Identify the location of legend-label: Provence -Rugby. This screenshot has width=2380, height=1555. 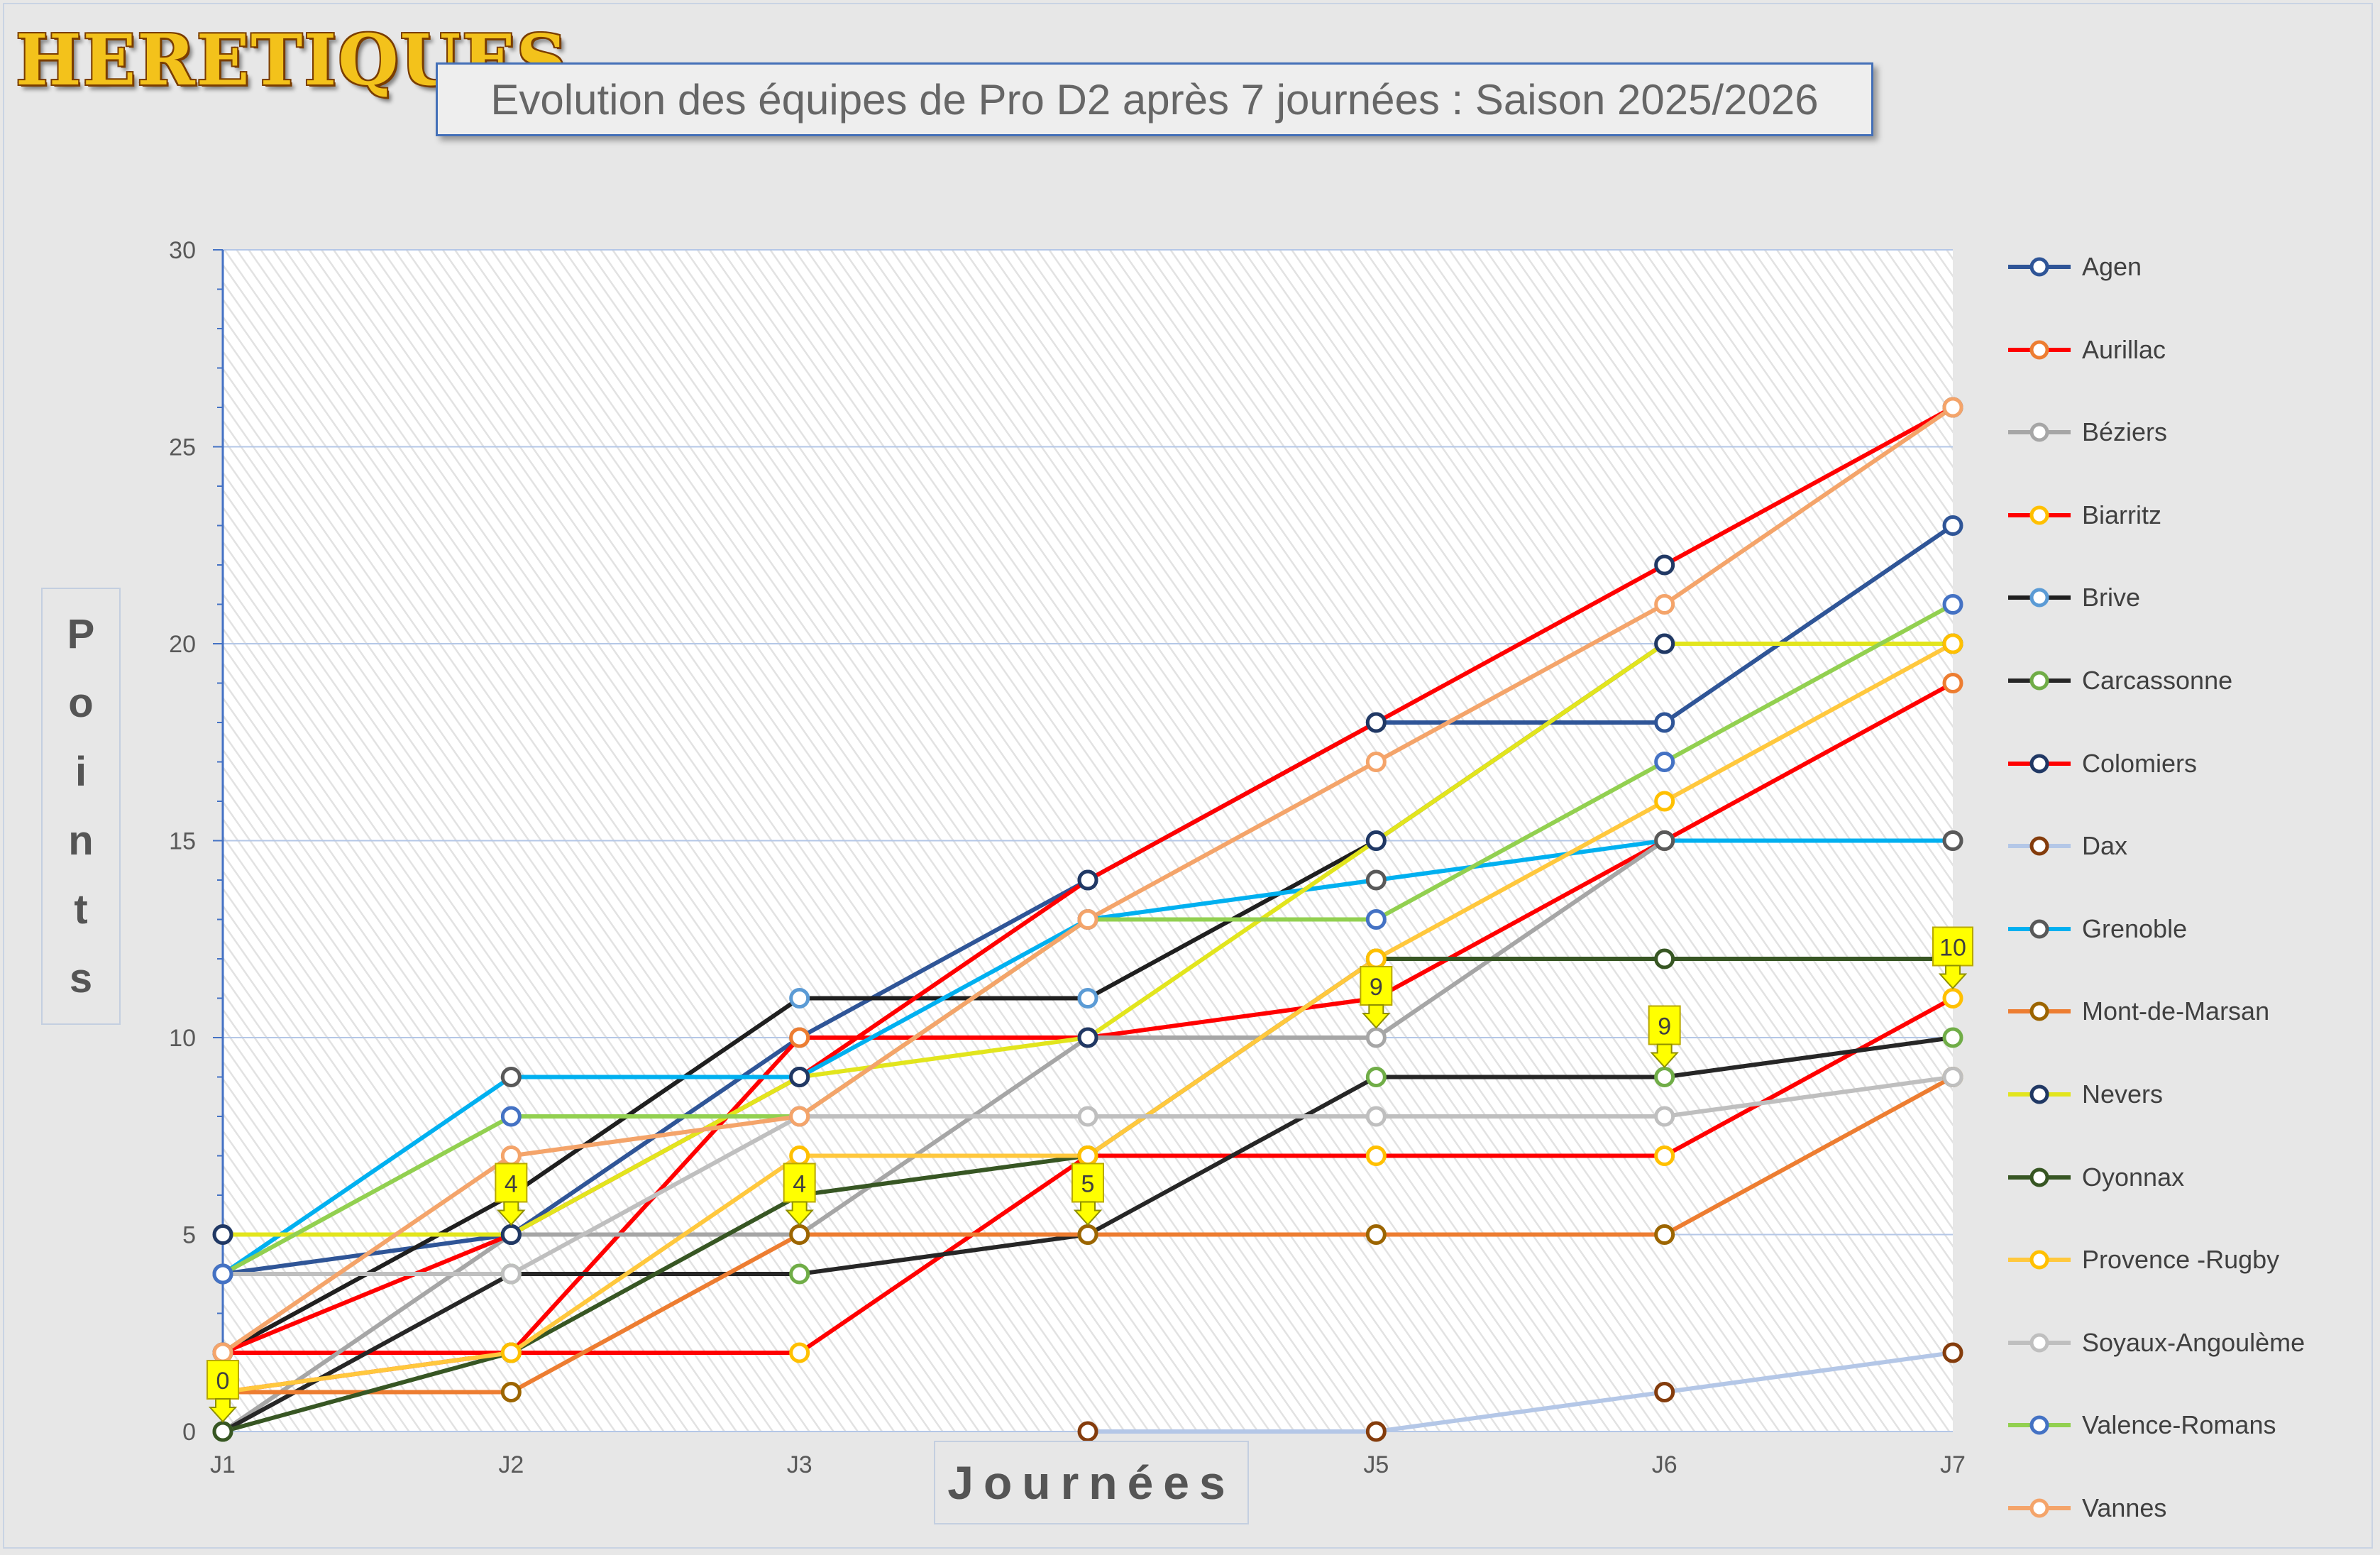
(2181, 1260).